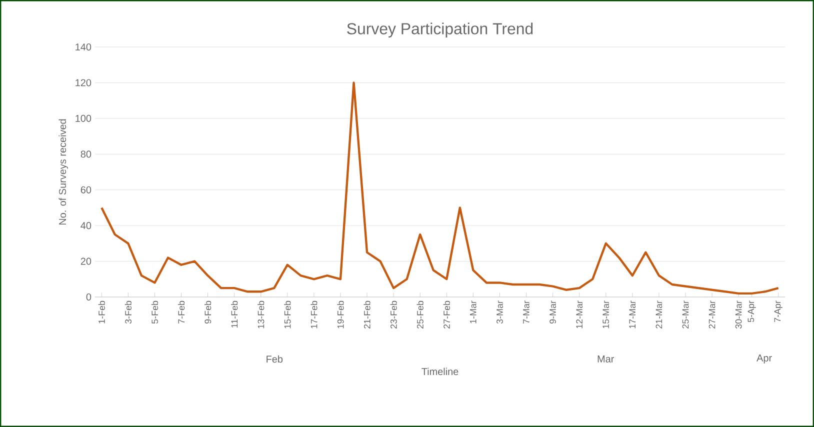  Describe the element at coordinates (86, 226) in the screenshot. I see `y-tick-label: 40` at that location.